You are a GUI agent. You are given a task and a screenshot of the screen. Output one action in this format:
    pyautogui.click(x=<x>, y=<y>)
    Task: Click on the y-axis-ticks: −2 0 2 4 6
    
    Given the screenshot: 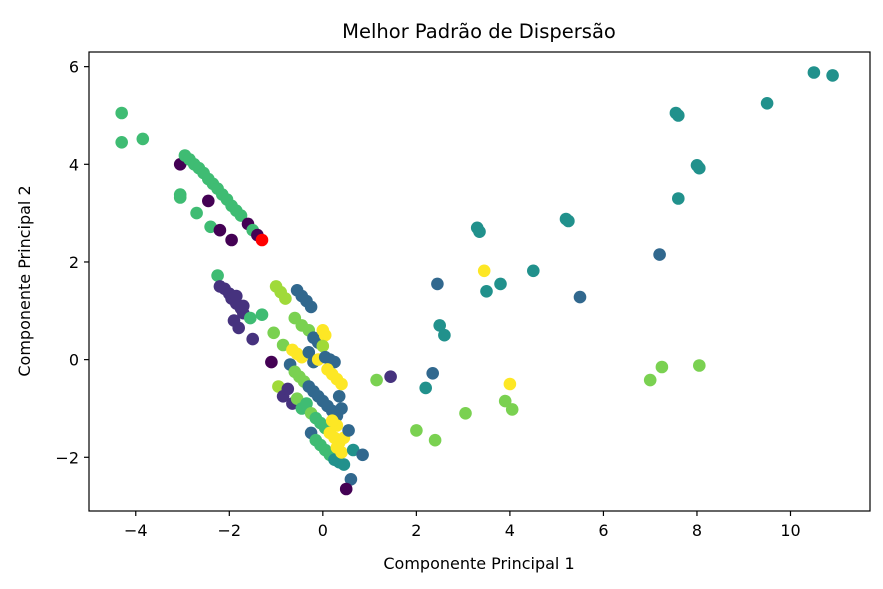 What is the action you would take?
    pyautogui.click(x=72, y=262)
    